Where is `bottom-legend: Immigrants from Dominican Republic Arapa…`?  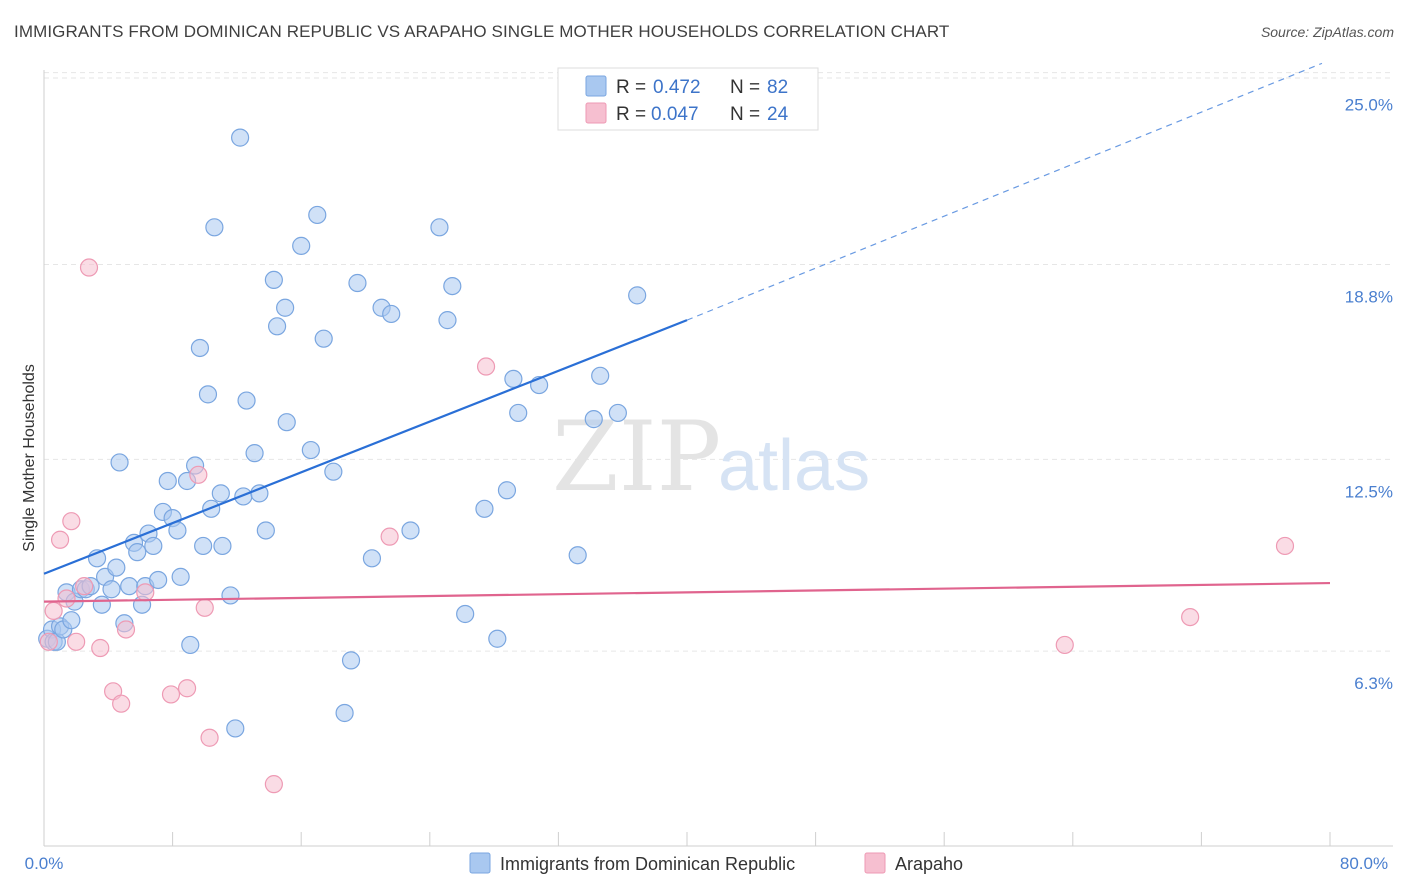
bottom-legend: Immigrants from Dominican Republic Arapa… is located at coordinates (716, 863).